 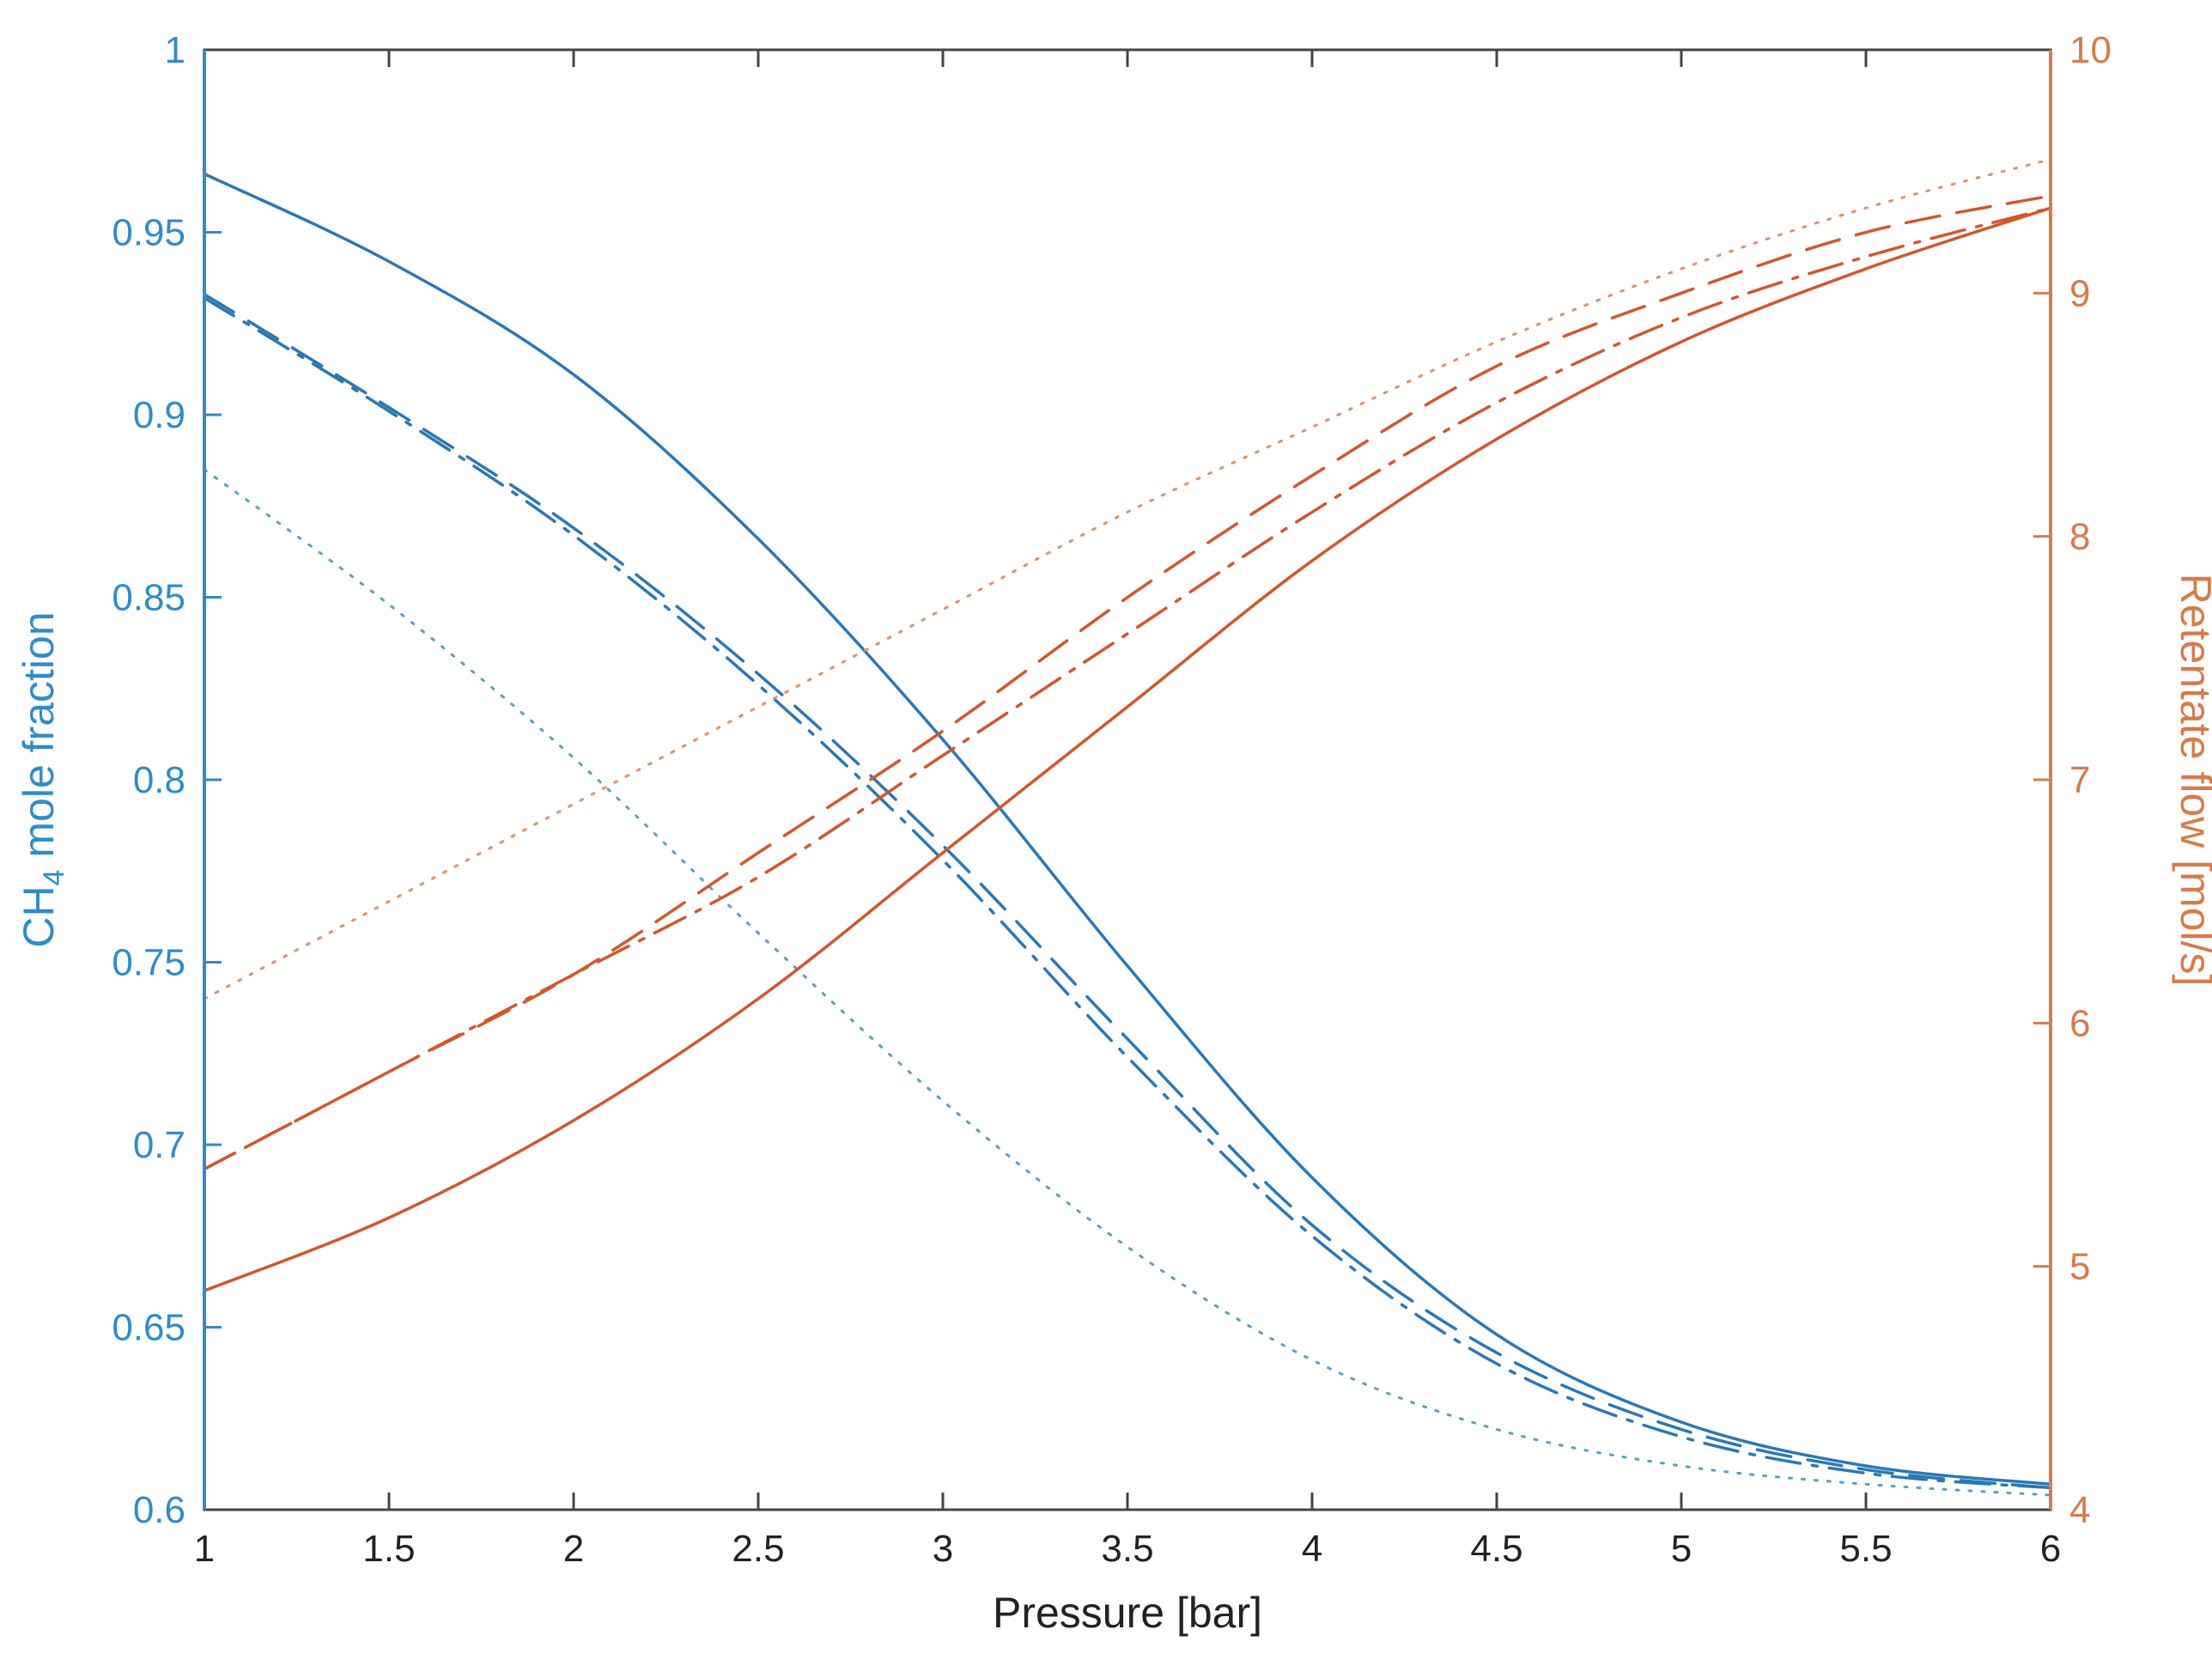 What do you see at coordinates (175, 50) in the screenshot?
I see `y-left-tick-label: 1` at bounding box center [175, 50].